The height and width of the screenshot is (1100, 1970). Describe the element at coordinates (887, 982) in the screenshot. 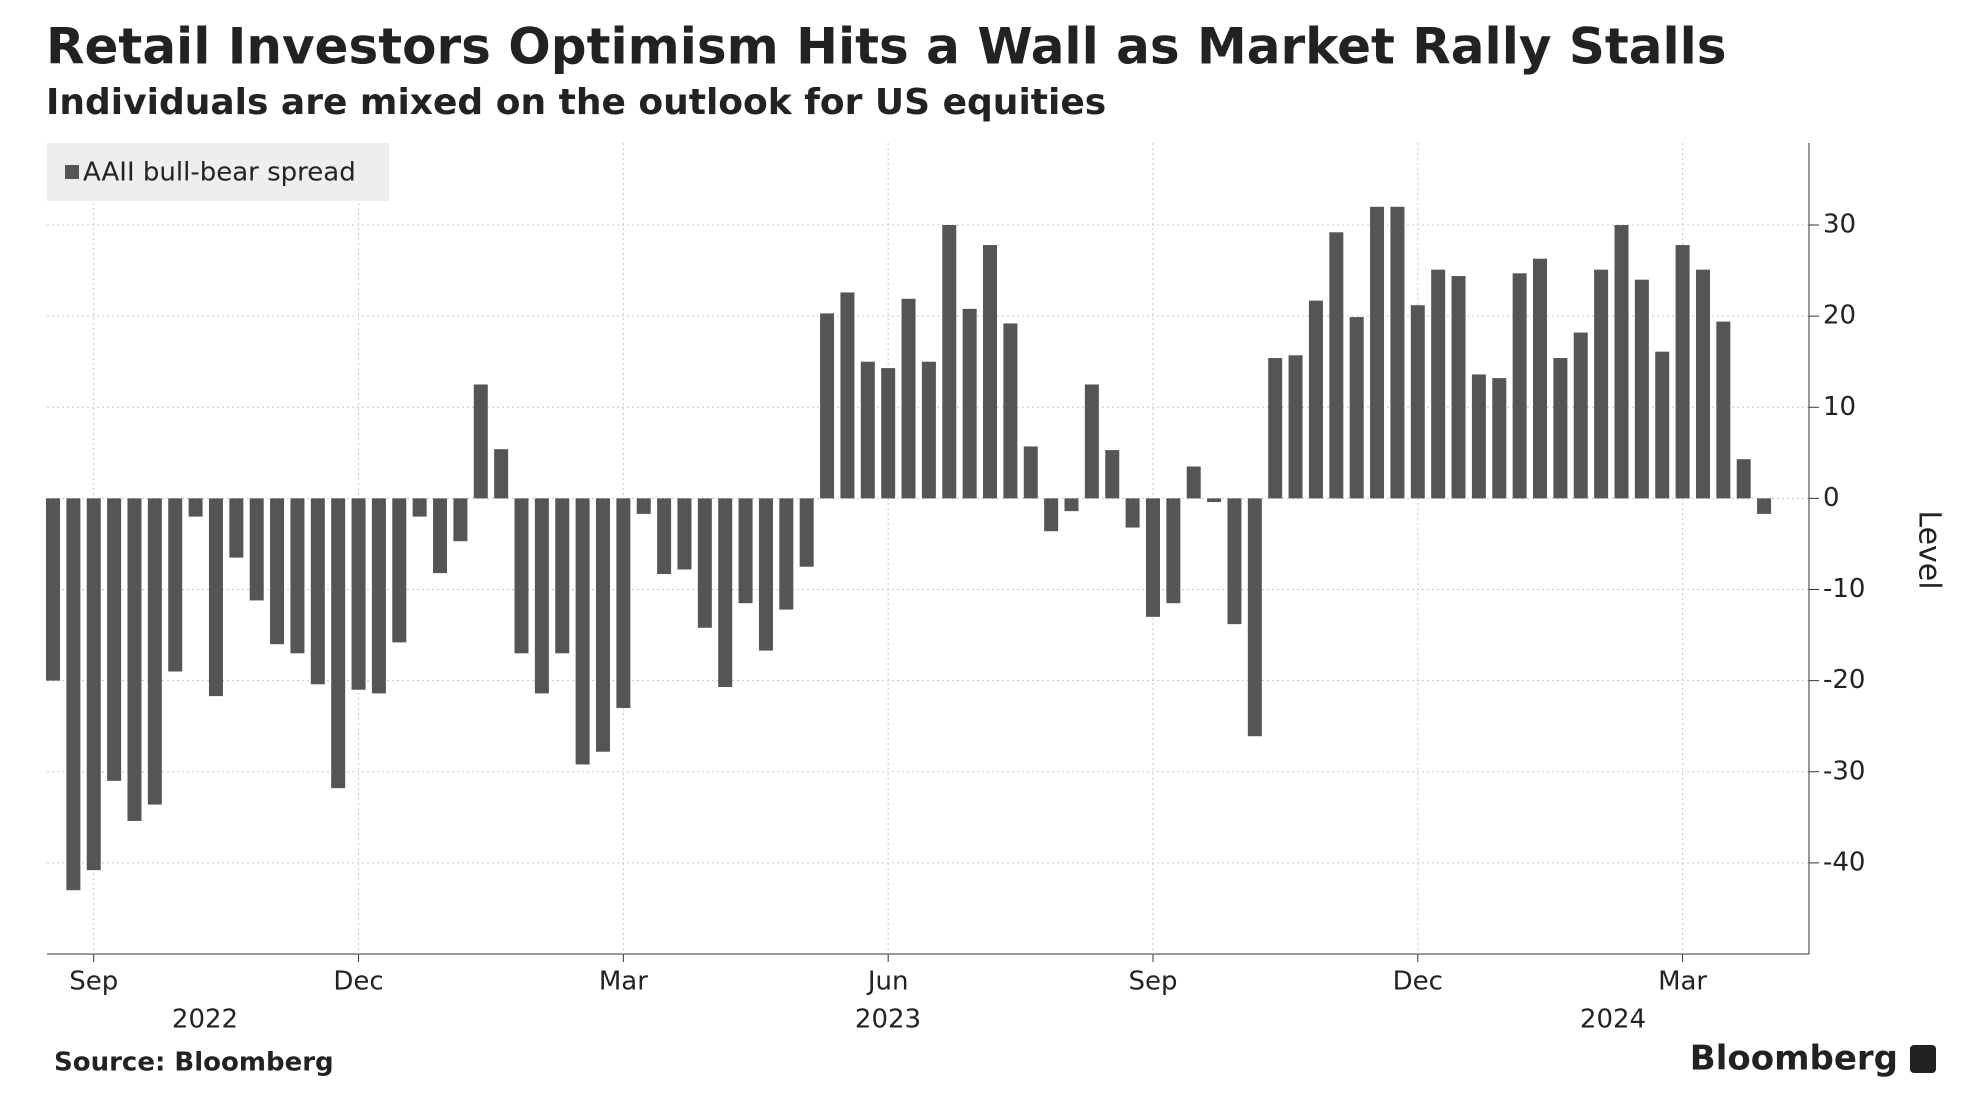

I see `x-tick-label: Jun` at that location.